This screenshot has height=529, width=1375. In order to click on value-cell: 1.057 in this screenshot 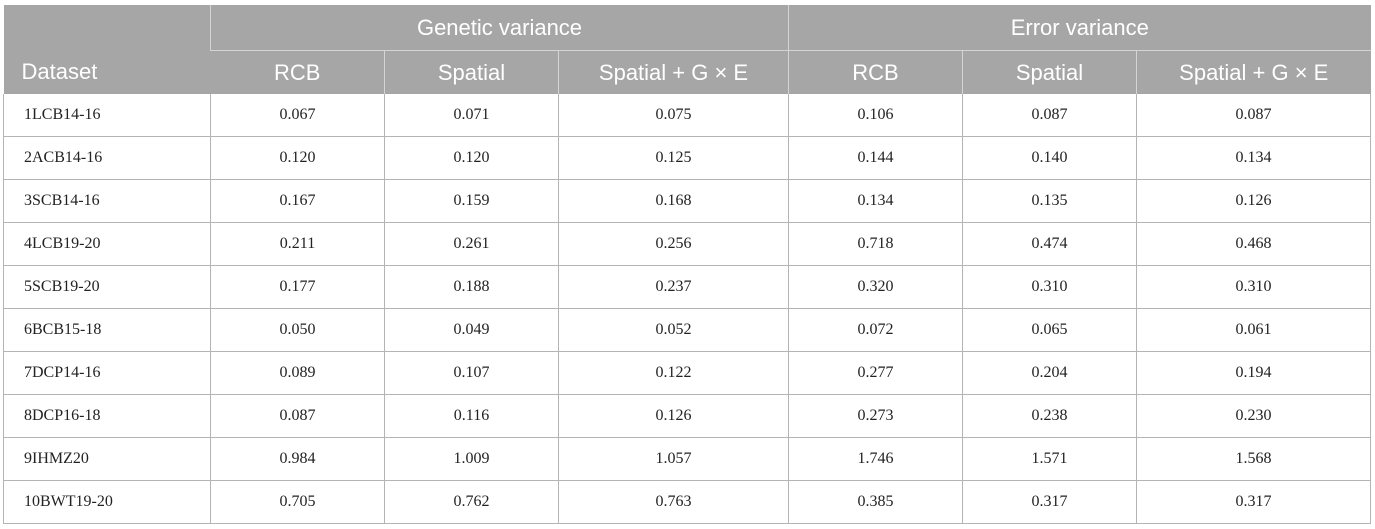, I will do `click(673, 459)`.